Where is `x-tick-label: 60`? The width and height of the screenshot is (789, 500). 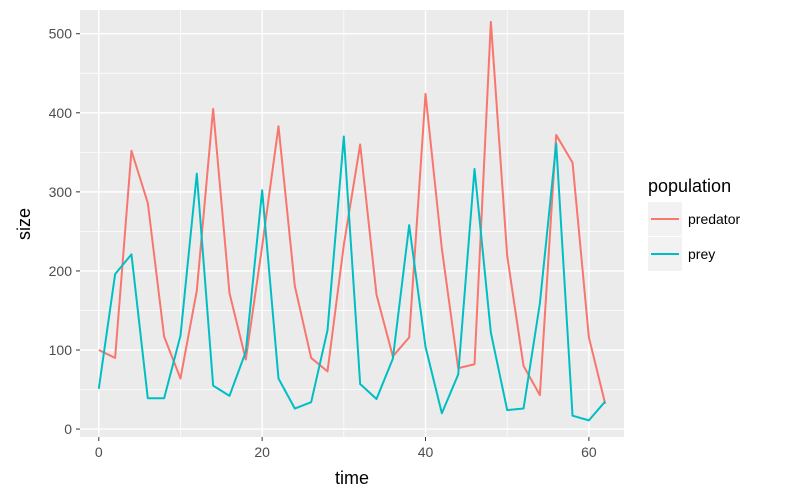
x-tick-label: 60 is located at coordinates (589, 452).